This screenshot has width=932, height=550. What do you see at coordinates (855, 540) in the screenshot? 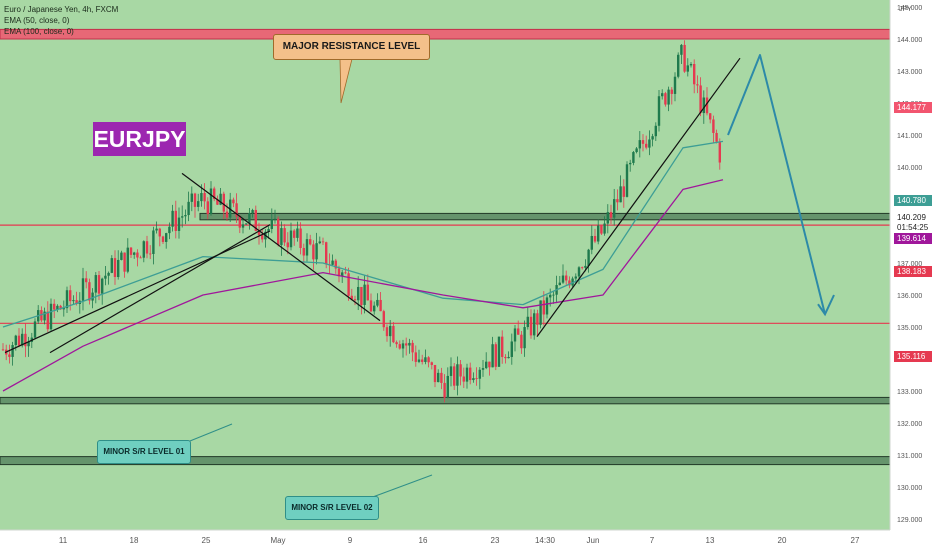
I see `x-tick-label: 27` at bounding box center [855, 540].